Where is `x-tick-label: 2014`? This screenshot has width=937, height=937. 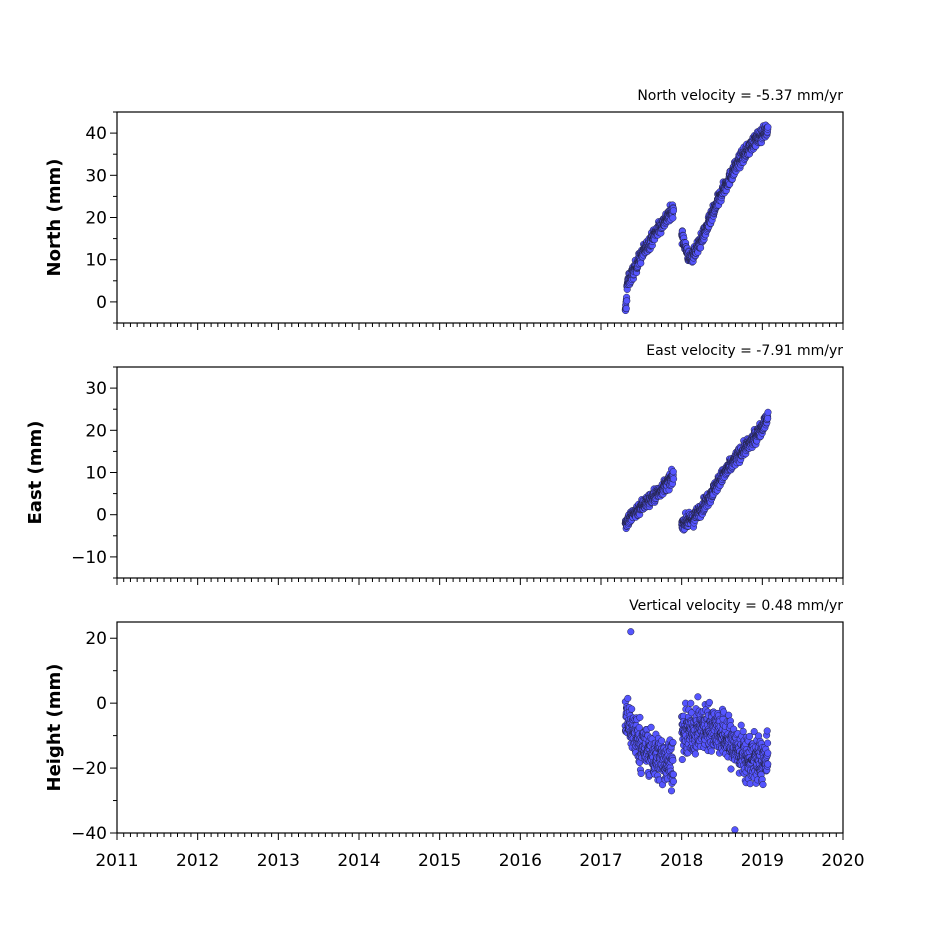 x-tick-label: 2014 is located at coordinates (358, 861).